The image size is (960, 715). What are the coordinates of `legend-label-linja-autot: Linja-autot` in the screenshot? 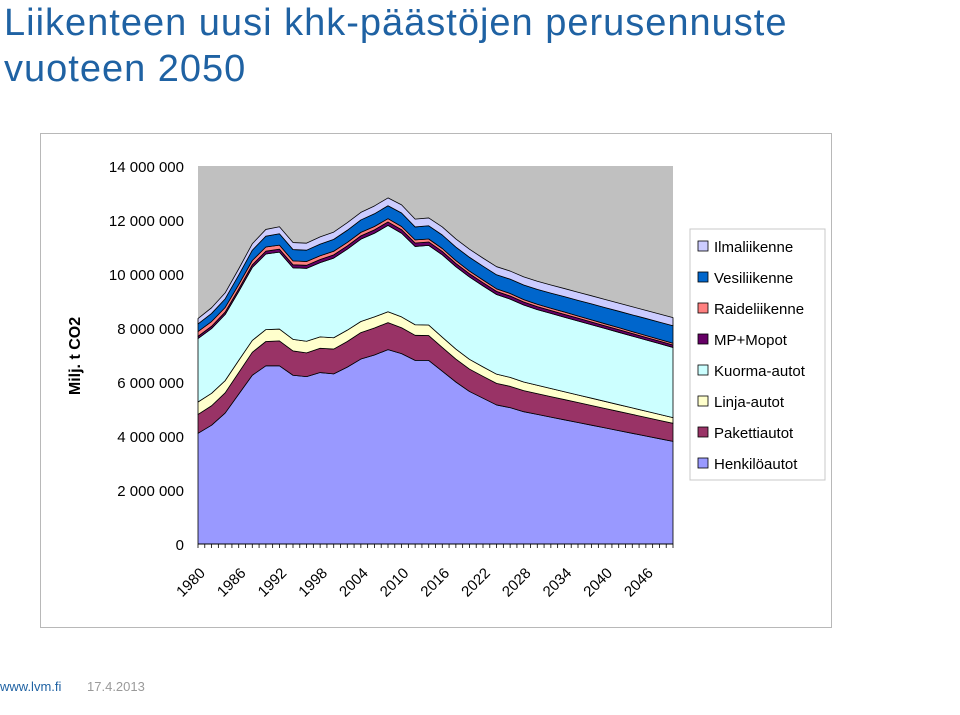 It's located at (749, 402).